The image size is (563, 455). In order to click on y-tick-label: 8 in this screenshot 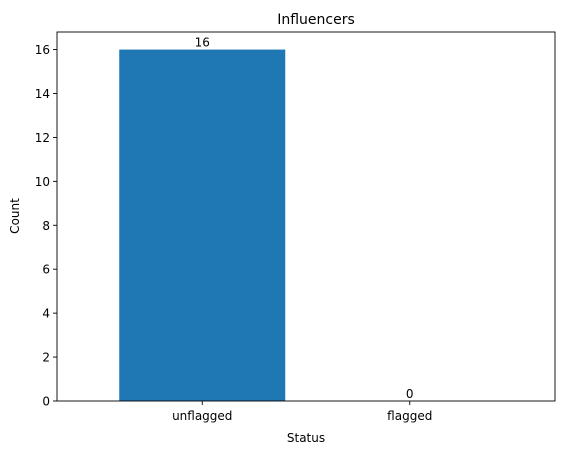, I will do `click(46, 226)`.